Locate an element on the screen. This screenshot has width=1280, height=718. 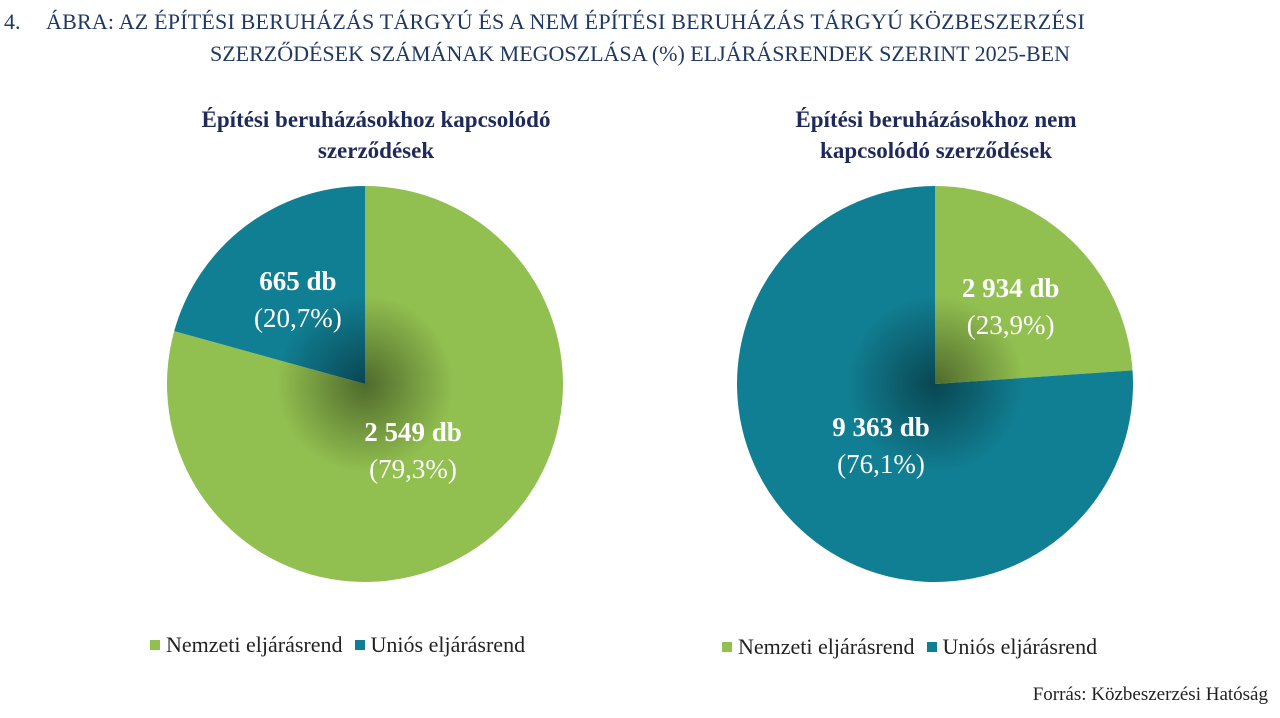
slice-percent-label: (23,9%) is located at coordinates (1011, 325).